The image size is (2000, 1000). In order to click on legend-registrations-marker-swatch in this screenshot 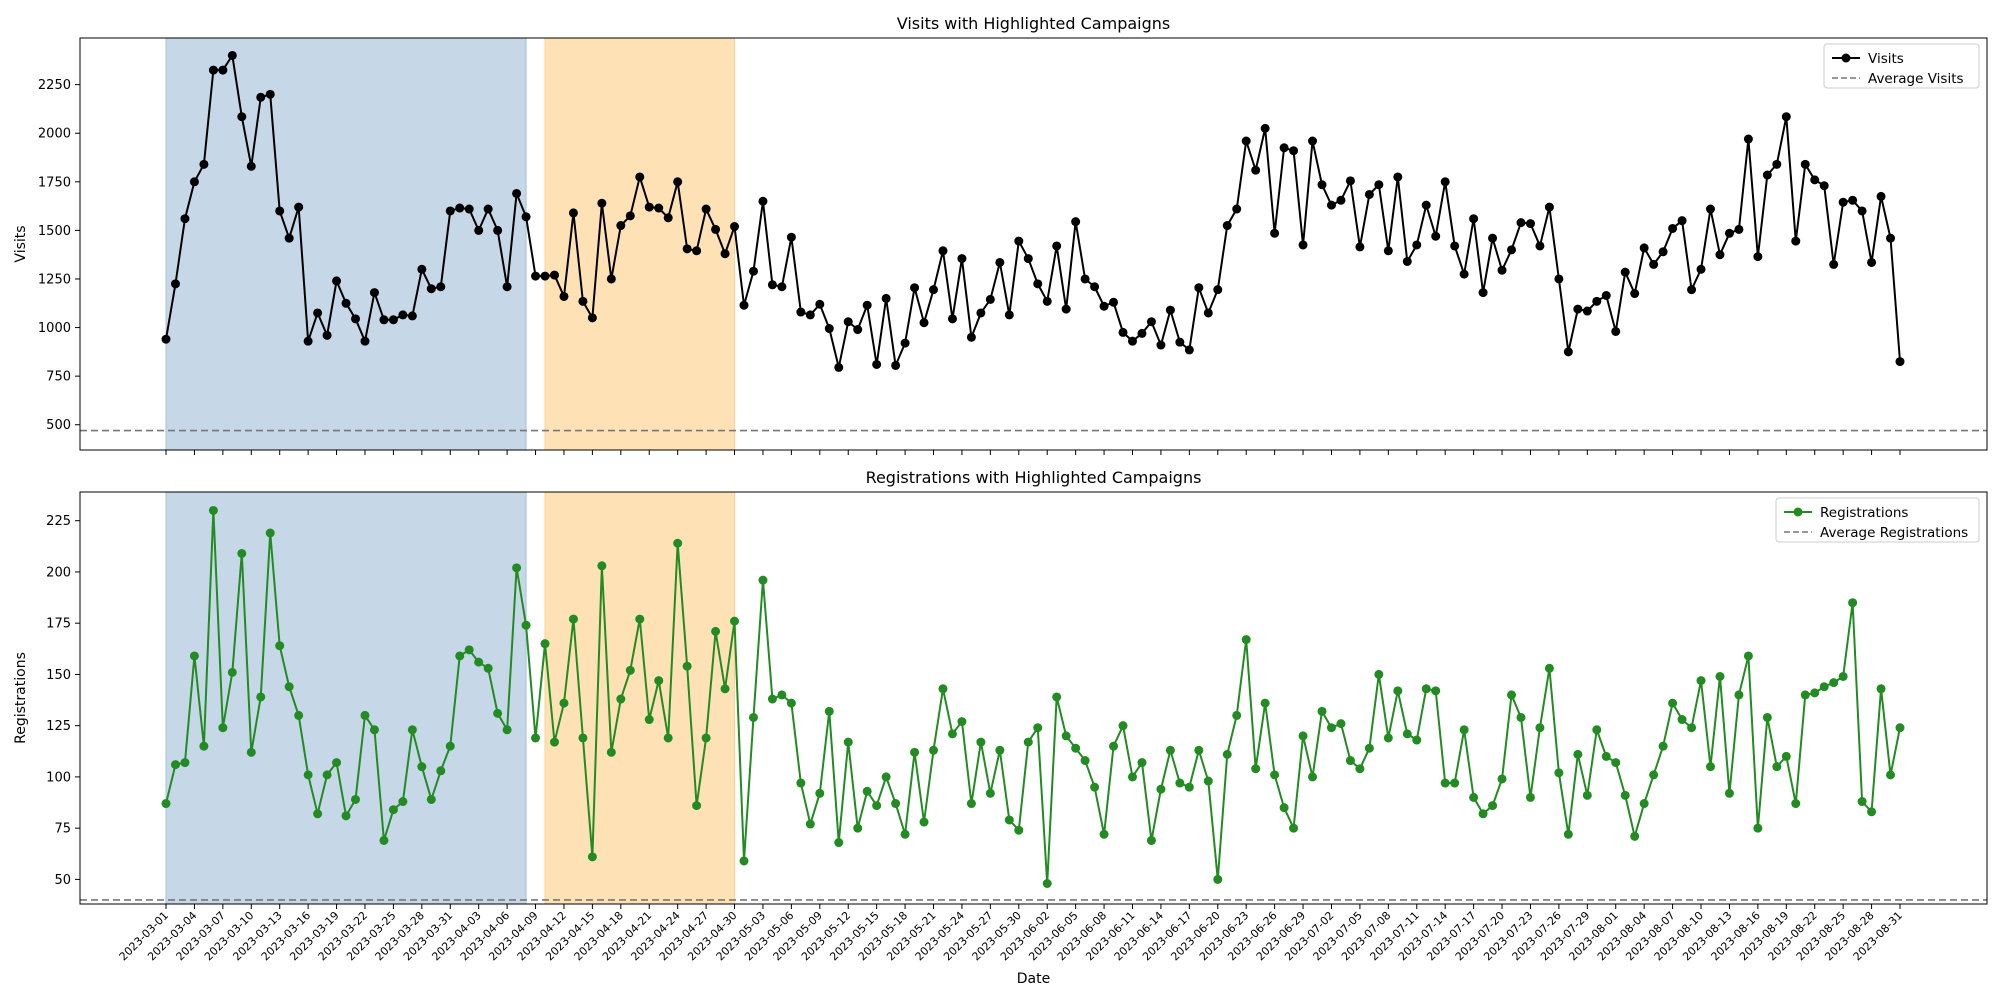, I will do `click(1798, 512)`.